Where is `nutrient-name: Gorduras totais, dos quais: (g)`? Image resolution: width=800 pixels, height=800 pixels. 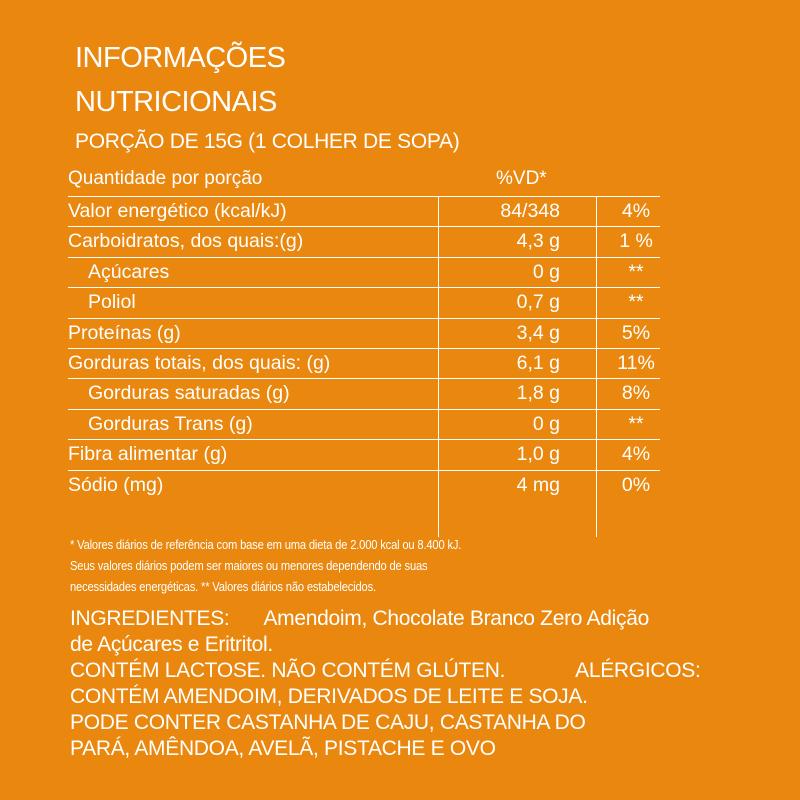 nutrient-name: Gorduras totais, dos quais: (g) is located at coordinates (199, 362).